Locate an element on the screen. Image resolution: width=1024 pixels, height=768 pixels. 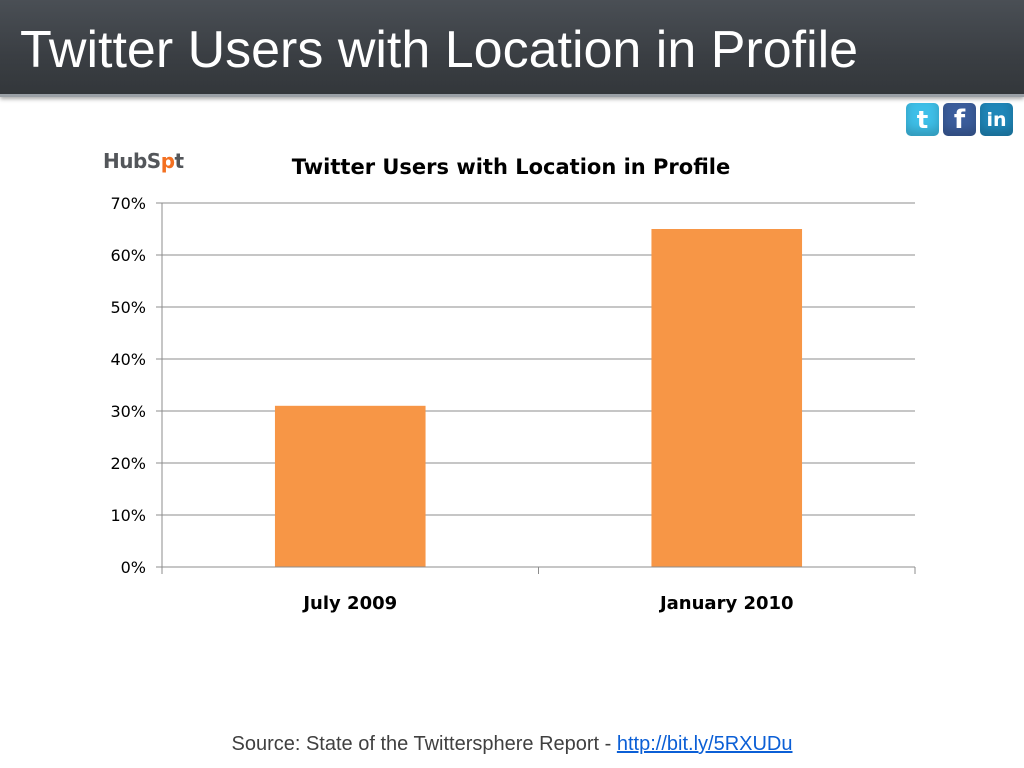
x-axis-labels: July 2009 January 2010 is located at coordinates (547, 603).